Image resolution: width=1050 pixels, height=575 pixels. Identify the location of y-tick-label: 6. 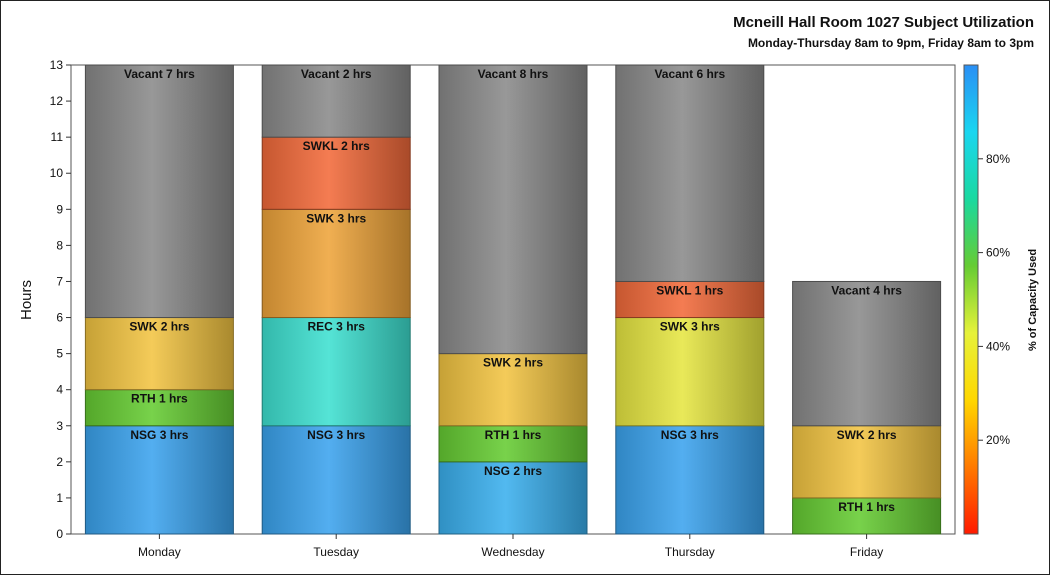
(59, 318).